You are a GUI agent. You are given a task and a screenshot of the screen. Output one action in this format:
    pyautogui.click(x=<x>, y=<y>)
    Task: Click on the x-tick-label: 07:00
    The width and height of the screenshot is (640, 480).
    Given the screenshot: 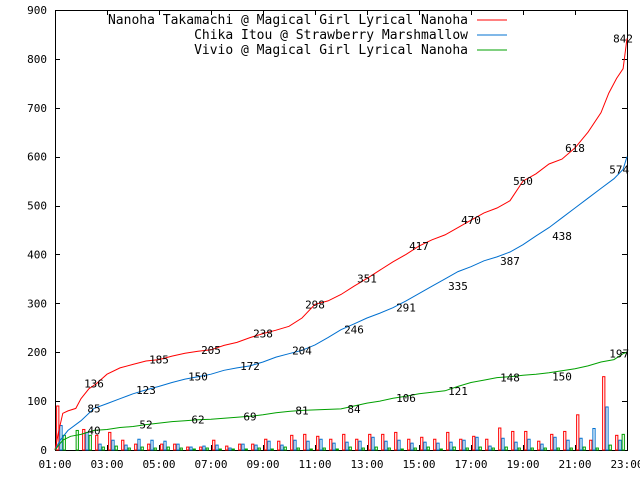 What is the action you would take?
    pyautogui.click(x=210, y=464)
    